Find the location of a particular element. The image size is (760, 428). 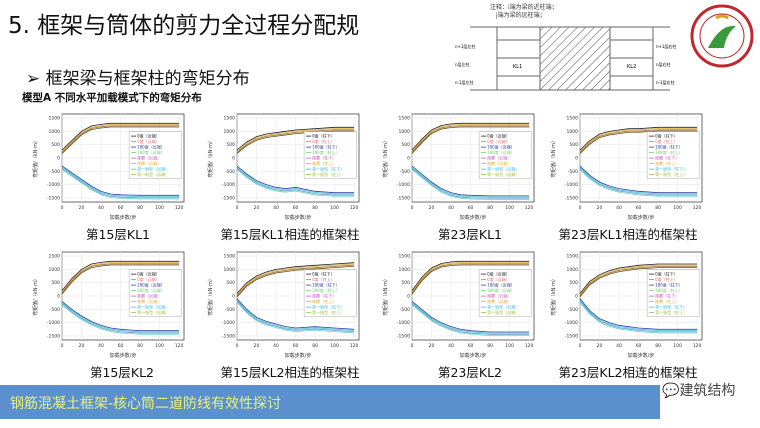

legend-entry: 第一振型（柱上） is located at coordinates (328, 174).